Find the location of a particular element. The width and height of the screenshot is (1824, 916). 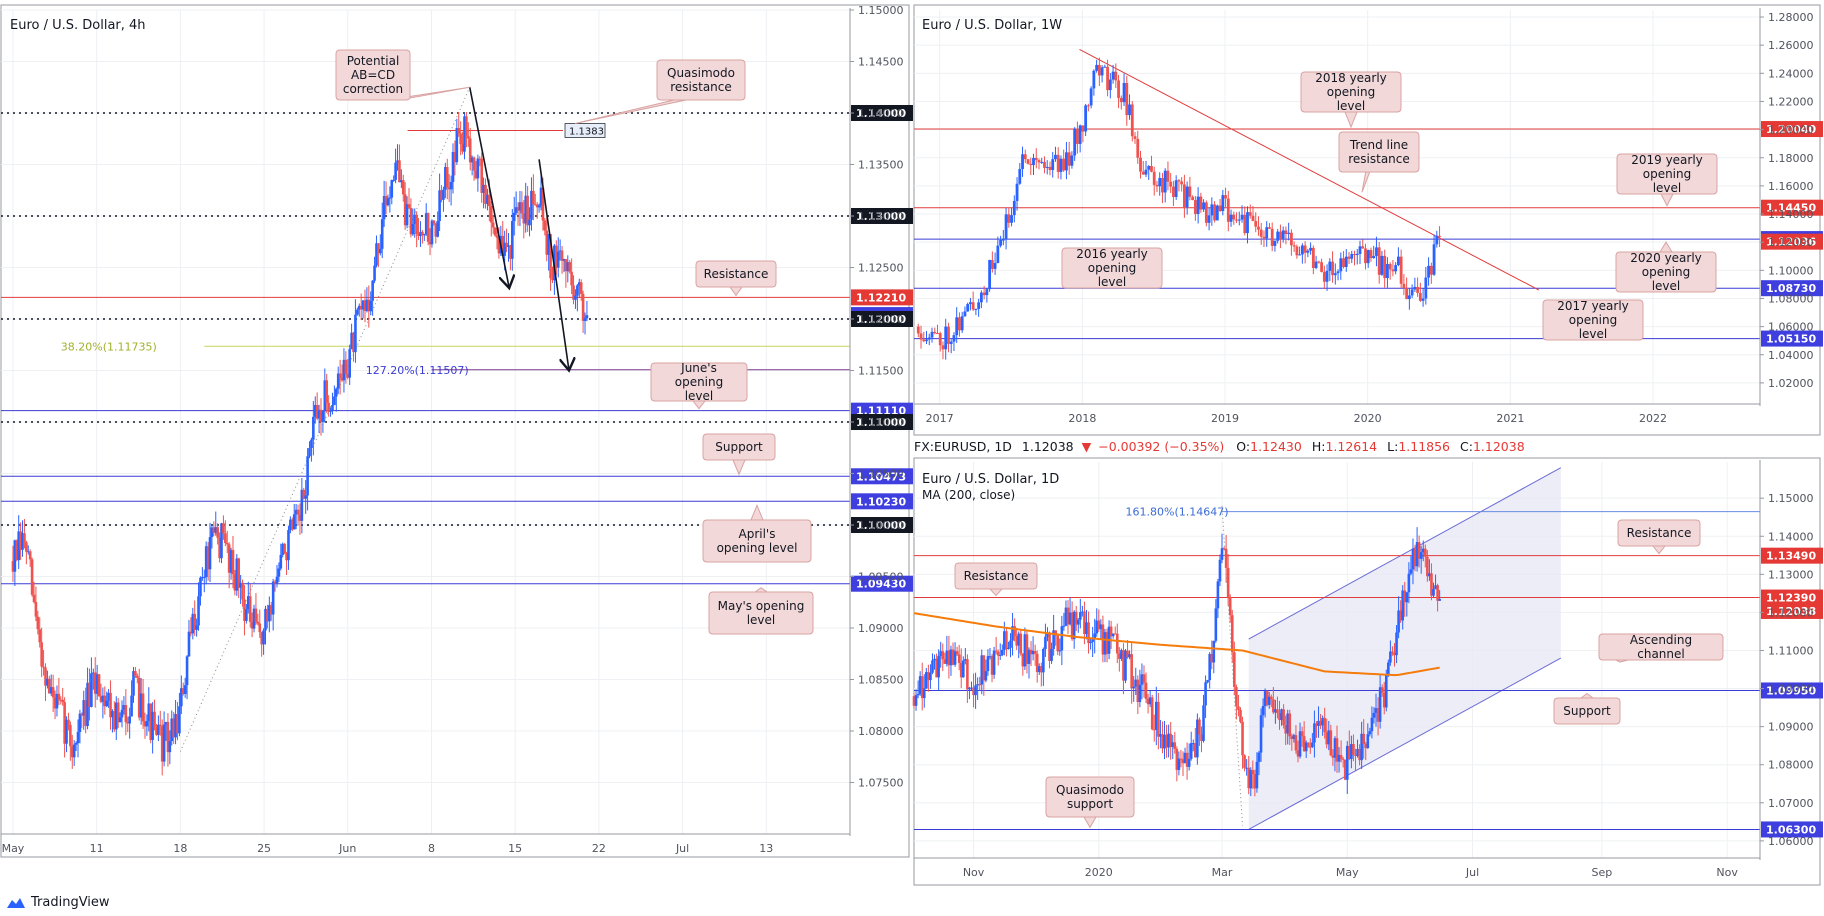

abcd-leg-ab-arrow is located at coordinates (488, 187).